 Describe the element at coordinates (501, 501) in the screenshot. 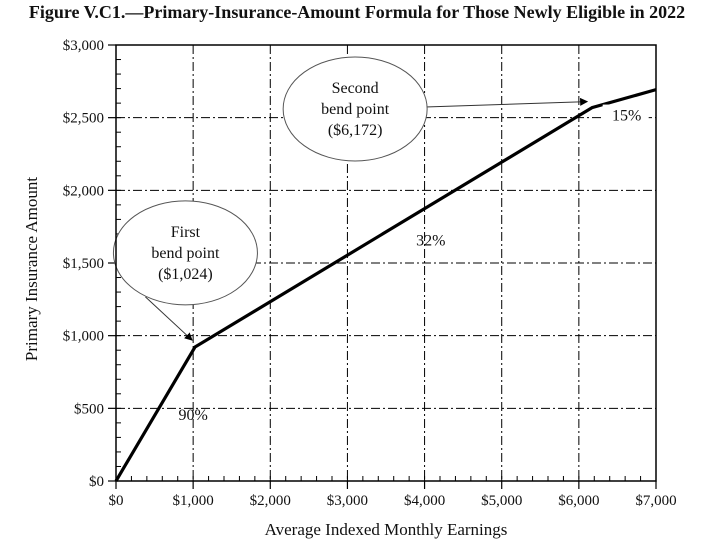

I see `x-tick-label: $5,000` at that location.